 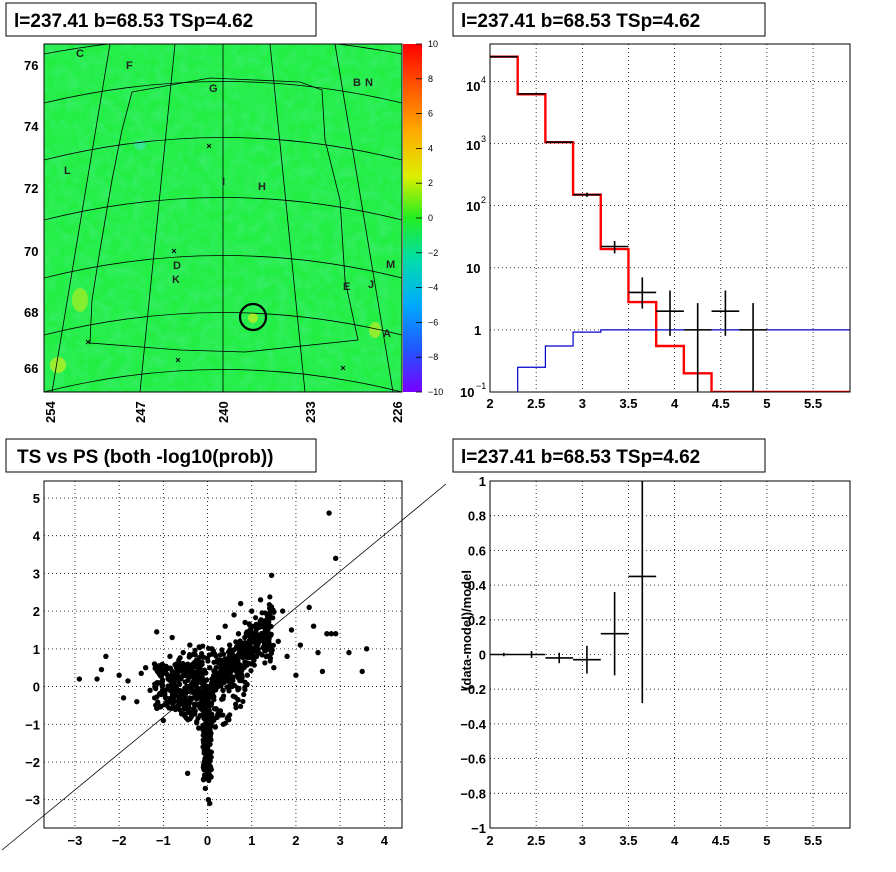 What do you see at coordinates (31, 188) in the screenshot?
I see `map-ytick-72: 72` at bounding box center [31, 188].